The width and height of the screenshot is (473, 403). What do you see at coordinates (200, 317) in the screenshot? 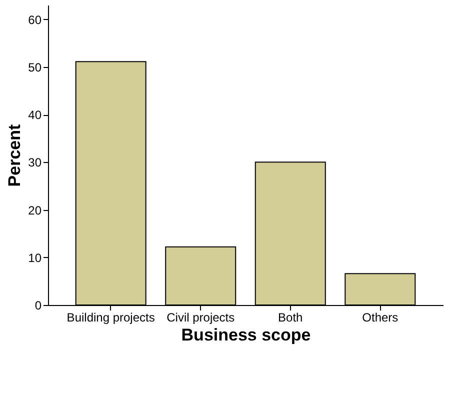
I see `x-tick-label: Civil projects` at bounding box center [200, 317].